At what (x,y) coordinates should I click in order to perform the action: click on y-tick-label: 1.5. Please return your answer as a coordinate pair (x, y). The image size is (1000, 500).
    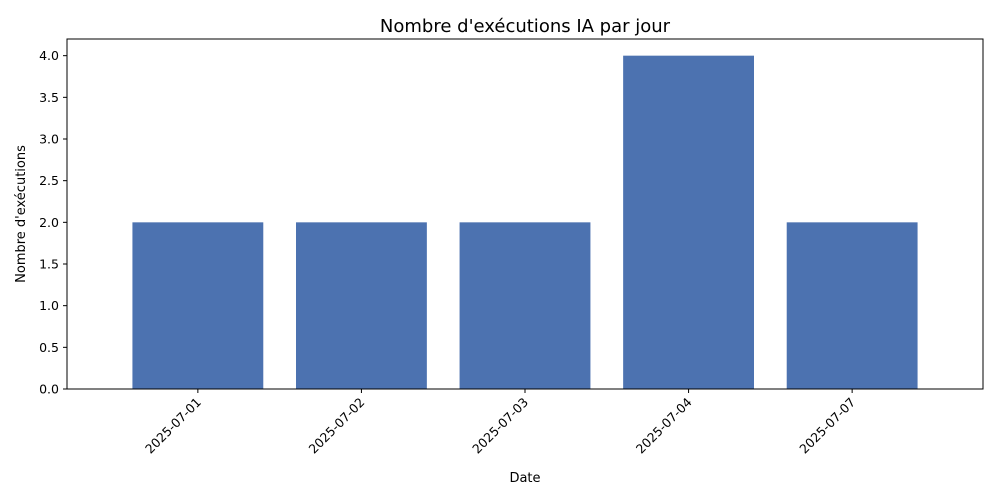
    Looking at the image, I should click on (49, 264).